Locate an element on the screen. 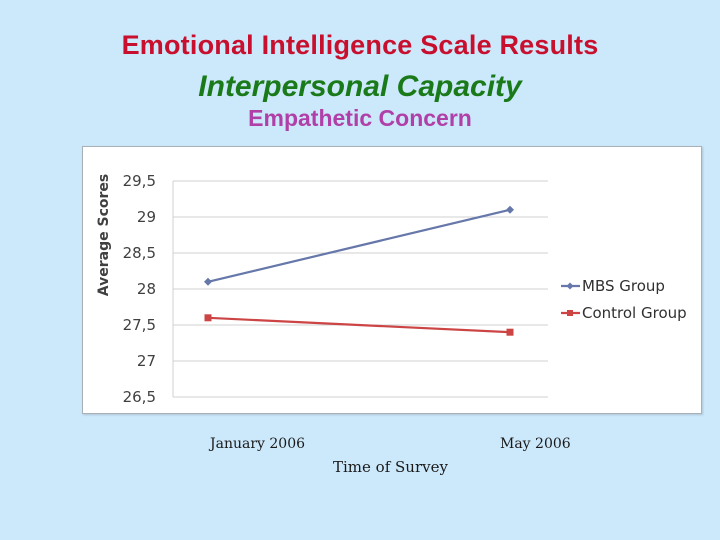 Image resolution: width=720 pixels, height=540 pixels. y-tick-label: 28,5 is located at coordinates (139, 253).